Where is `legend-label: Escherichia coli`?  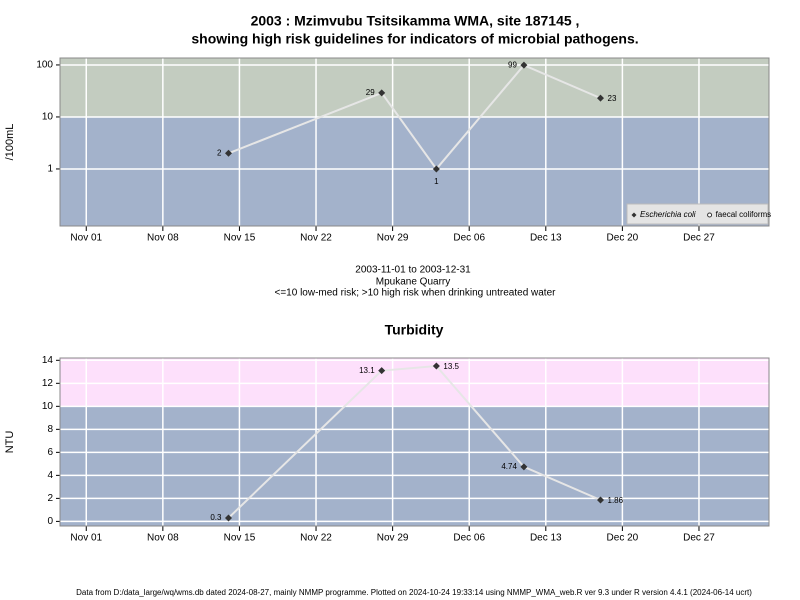 legend-label: Escherichia coli is located at coordinates (668, 214).